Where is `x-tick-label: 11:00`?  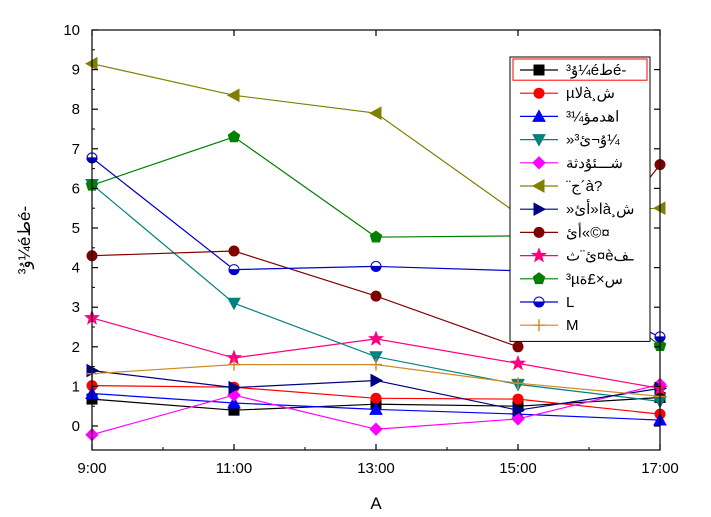
x-tick-label: 11:00 is located at coordinates (234, 468).